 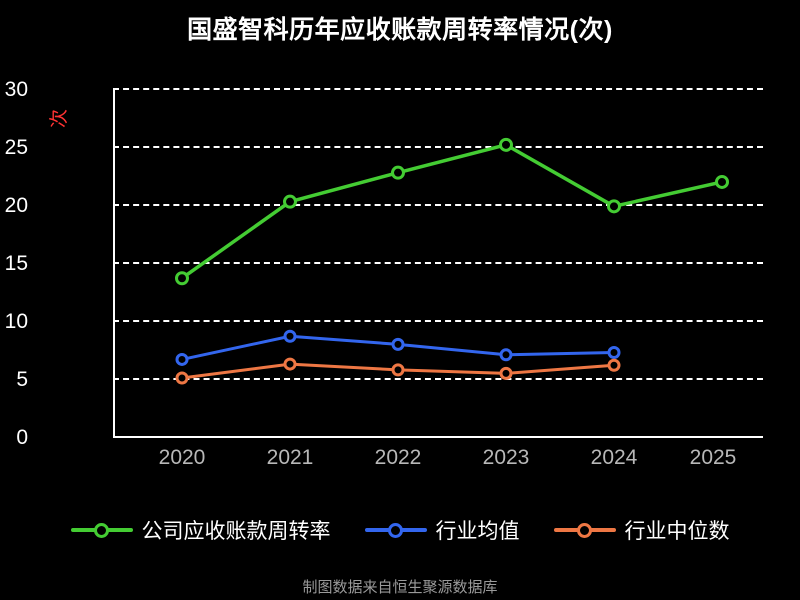 What do you see at coordinates (16, 263) in the screenshot?
I see `y-tick-15: 15` at bounding box center [16, 263].